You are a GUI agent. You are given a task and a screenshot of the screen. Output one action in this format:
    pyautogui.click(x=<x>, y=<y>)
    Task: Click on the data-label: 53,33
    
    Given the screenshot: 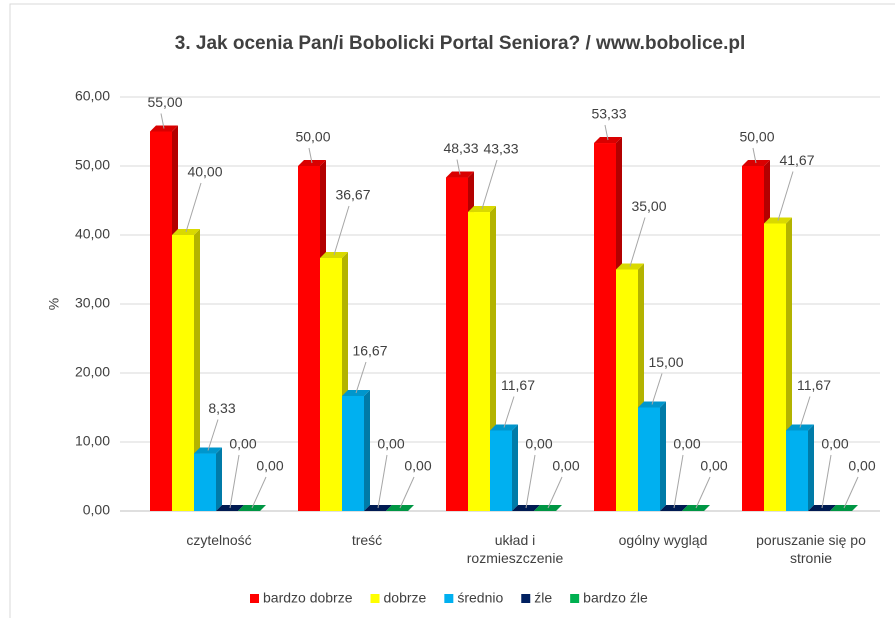 What is the action you would take?
    pyautogui.click(x=608, y=114)
    